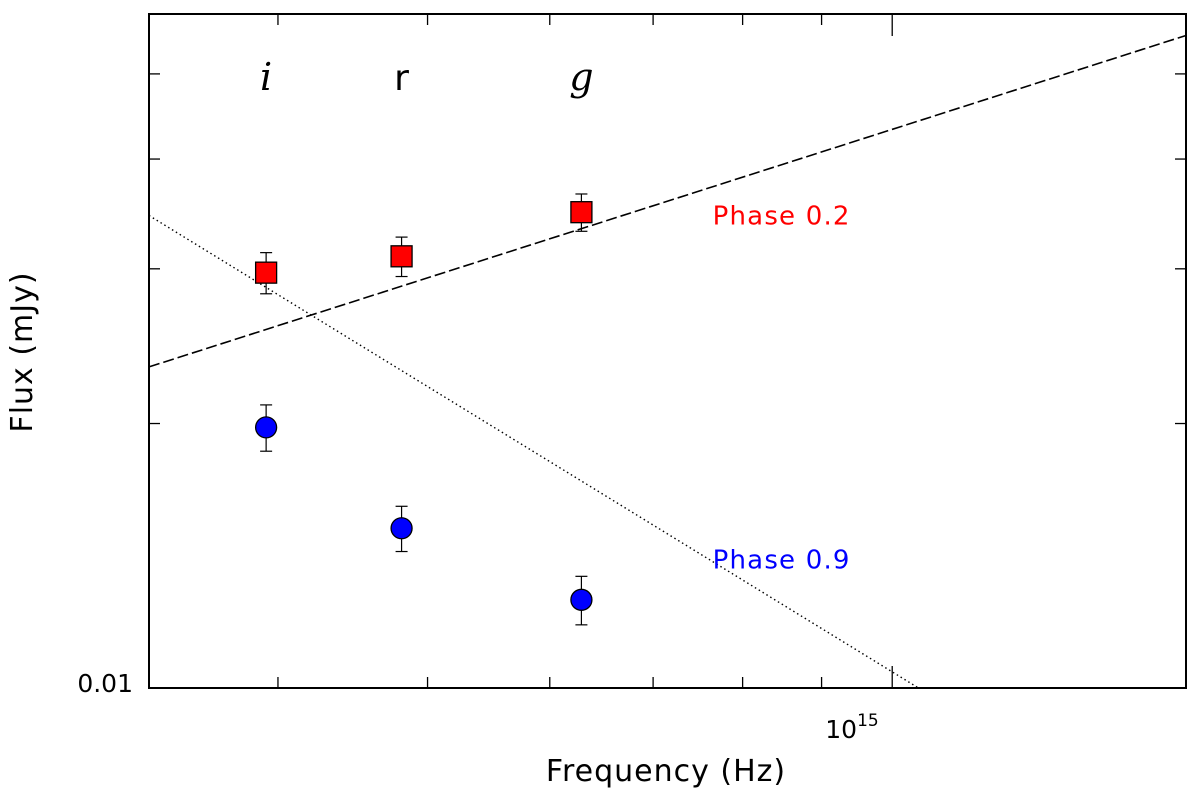  Describe the element at coordinates (841, 729) in the screenshot. I see `x-tick-base: 10` at that location.